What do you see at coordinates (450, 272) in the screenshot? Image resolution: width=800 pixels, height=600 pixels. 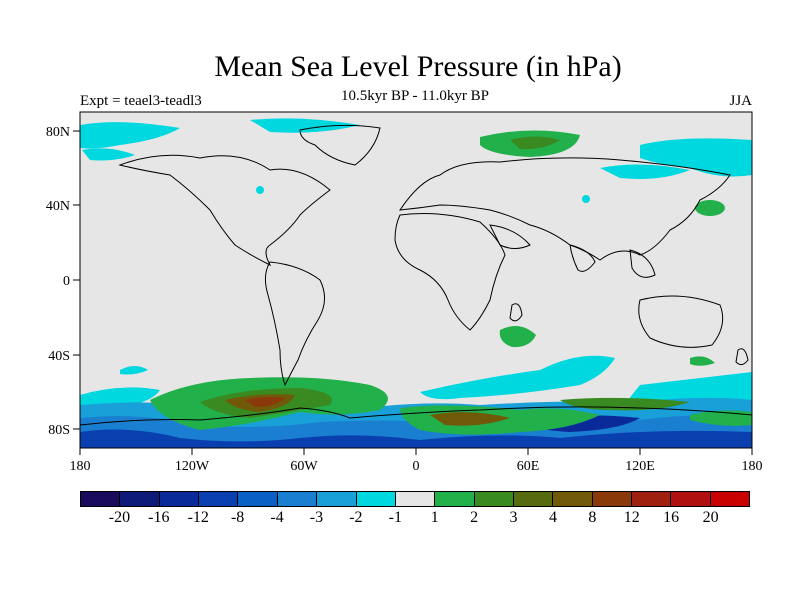 I see `africa-coastline` at bounding box center [450, 272].